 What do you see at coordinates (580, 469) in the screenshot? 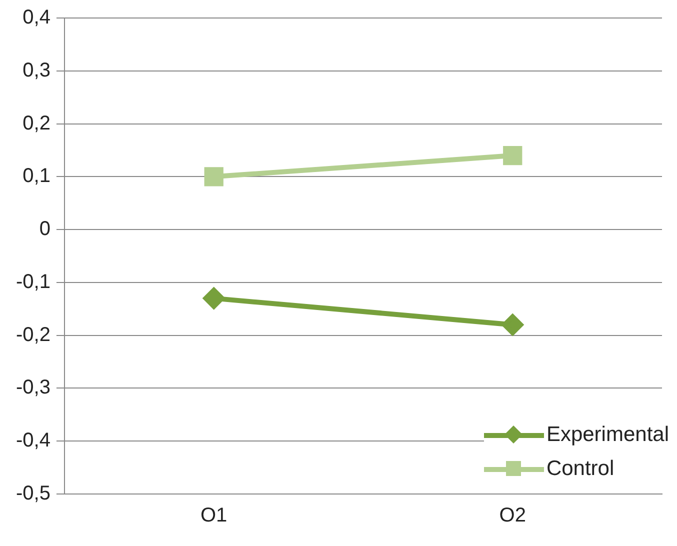
I see `legend-label: Control` at bounding box center [580, 469].